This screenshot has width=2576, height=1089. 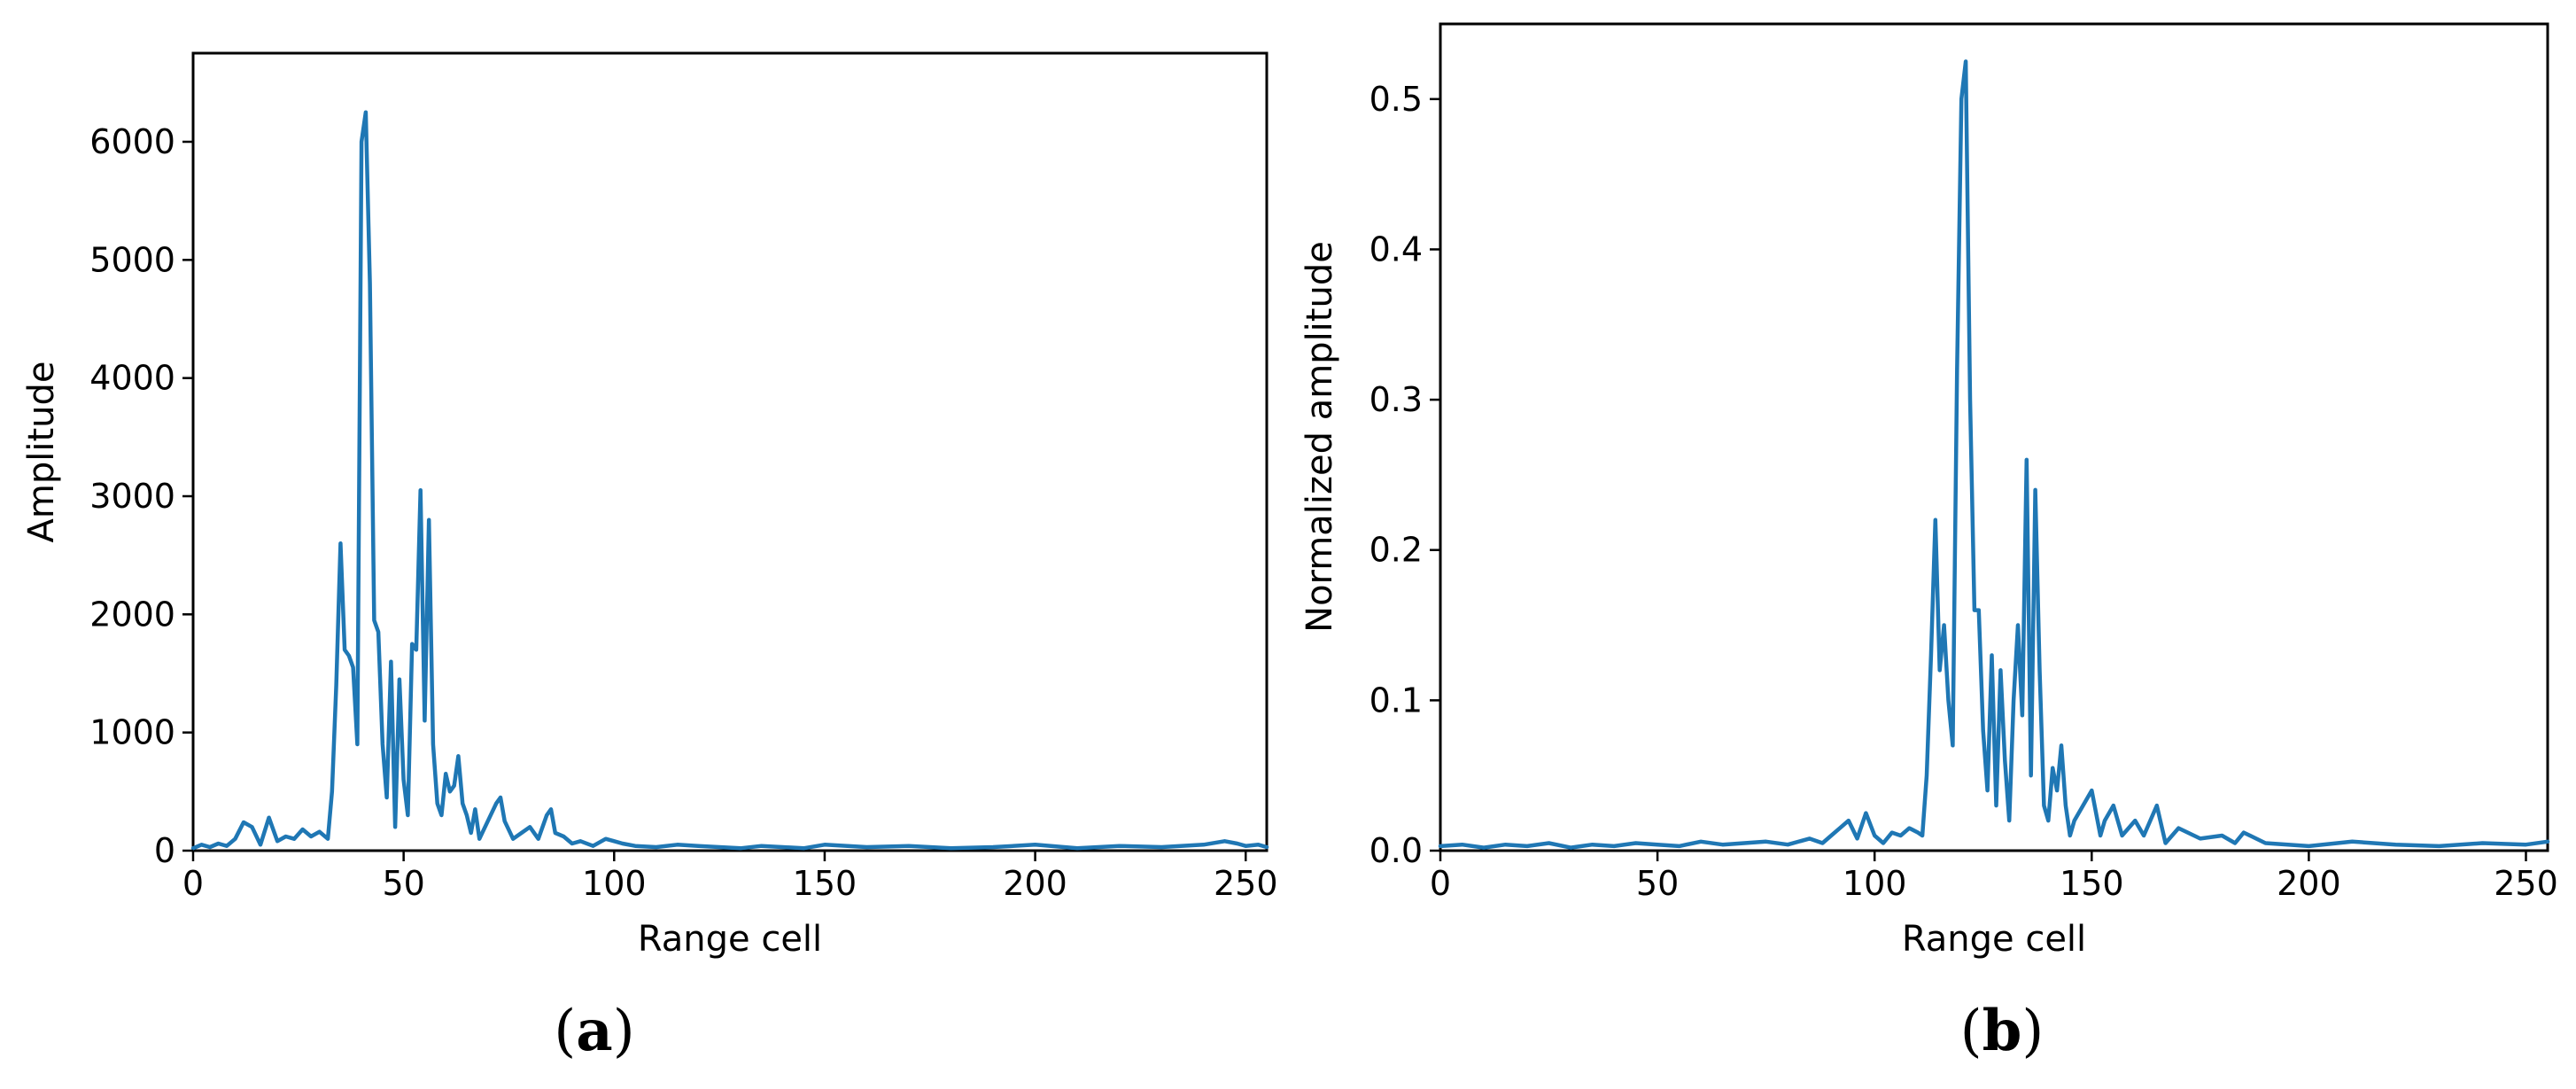 I want to click on y-tick-label-a: 0, so click(x=164, y=850).